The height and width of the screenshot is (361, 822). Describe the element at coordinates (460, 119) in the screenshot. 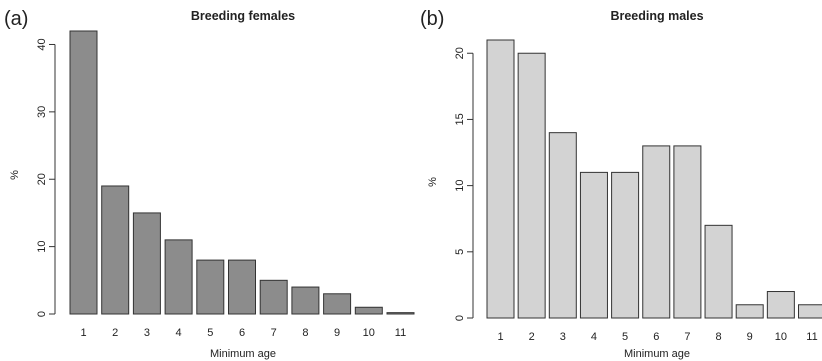

I see `y-tick-label: 15` at that location.